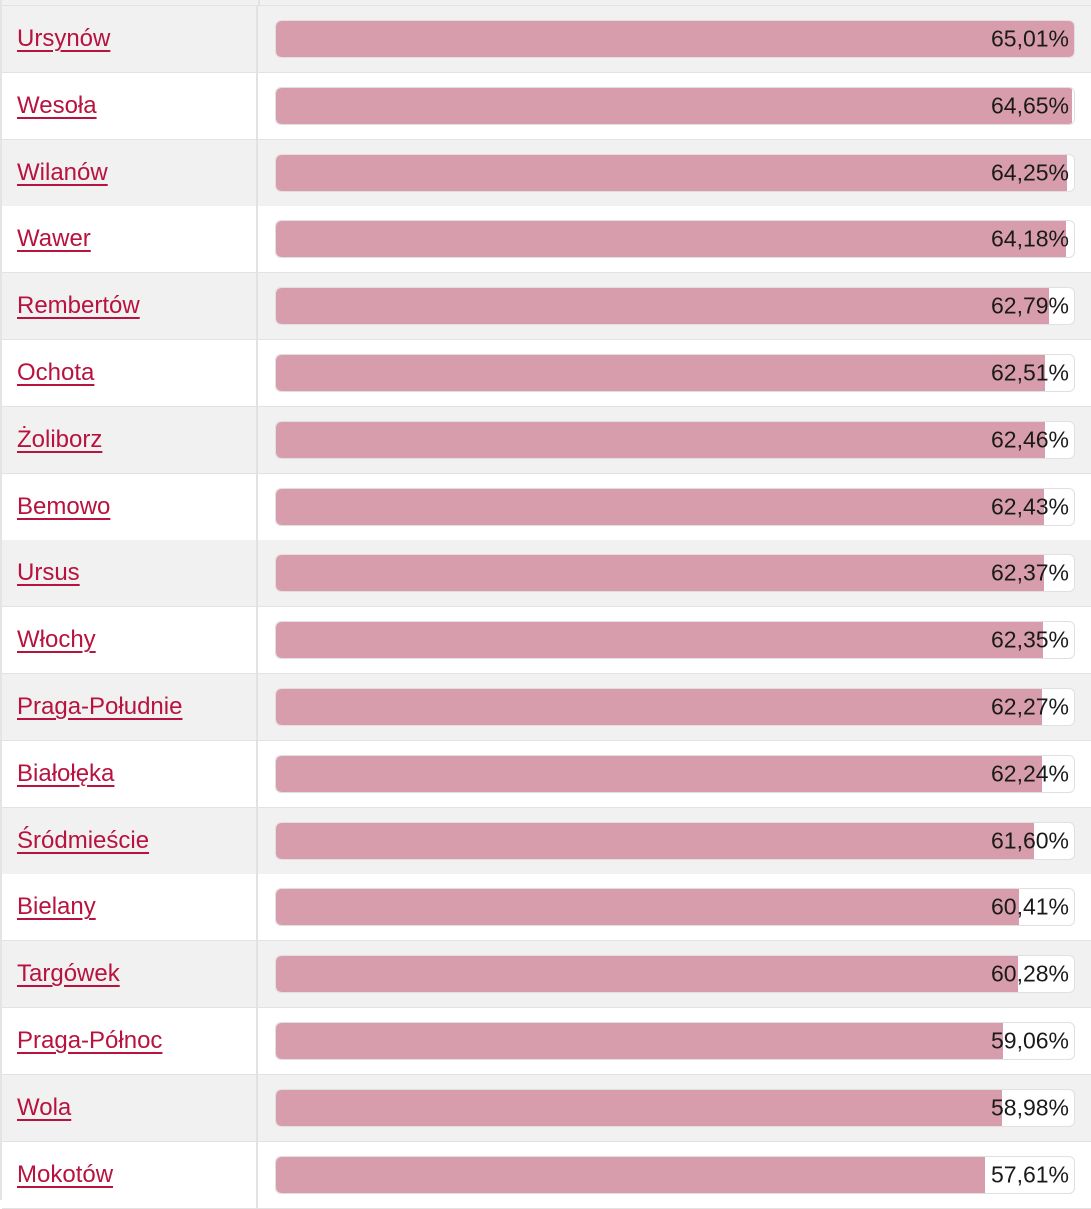 The image size is (1091, 1209). What do you see at coordinates (1029, 172) in the screenshot?
I see `bar-value-label: 64,25%` at bounding box center [1029, 172].